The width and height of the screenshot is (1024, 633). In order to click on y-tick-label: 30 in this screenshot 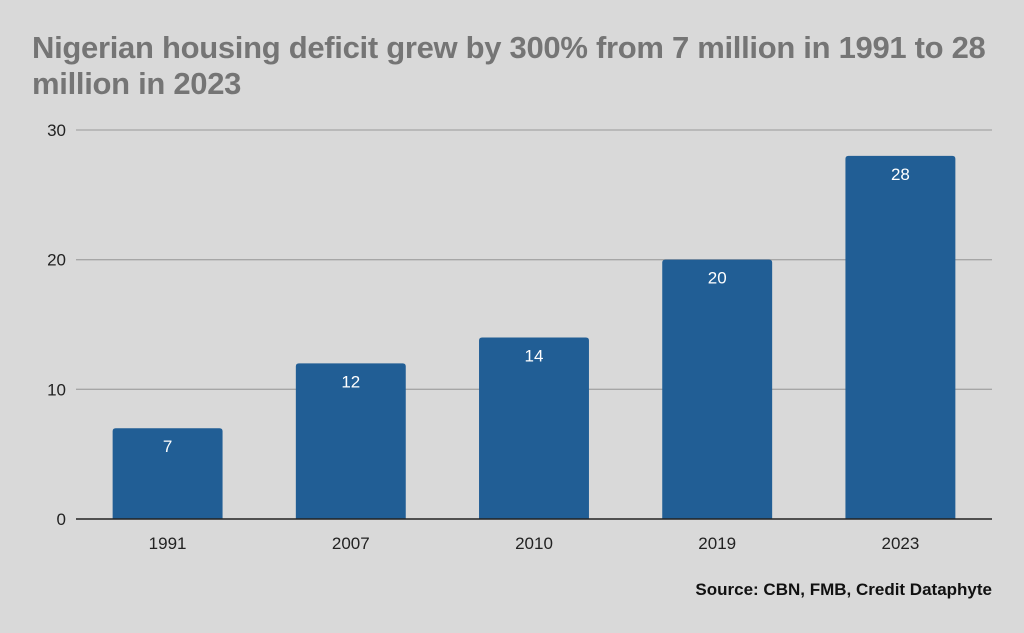, I will do `click(56, 130)`.